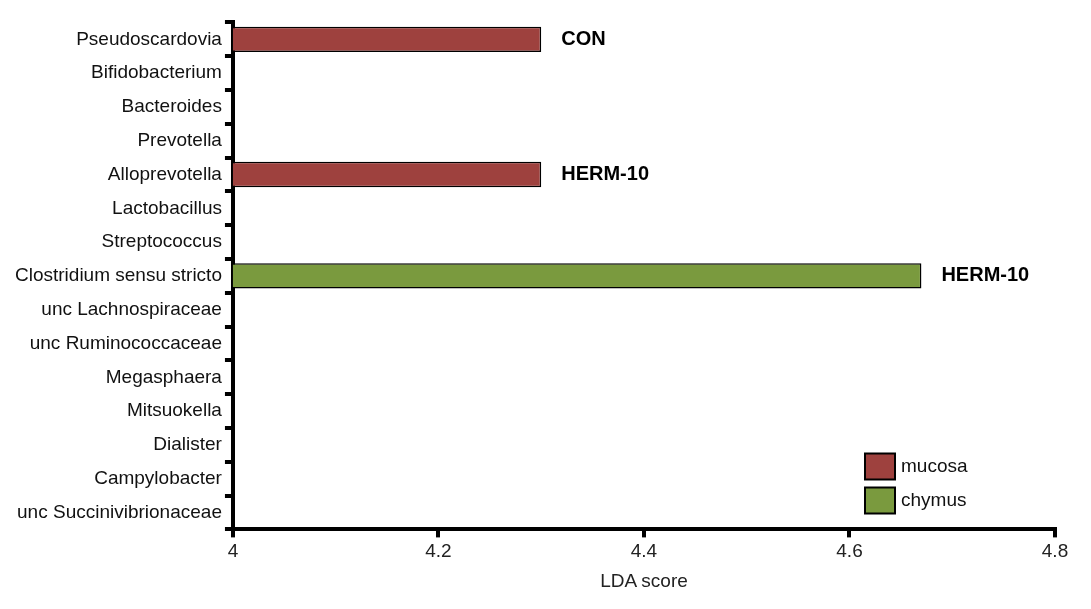 This screenshot has width=1091, height=609. Describe the element at coordinates (438, 551) in the screenshot. I see `x-tick-label: 4.2` at that location.